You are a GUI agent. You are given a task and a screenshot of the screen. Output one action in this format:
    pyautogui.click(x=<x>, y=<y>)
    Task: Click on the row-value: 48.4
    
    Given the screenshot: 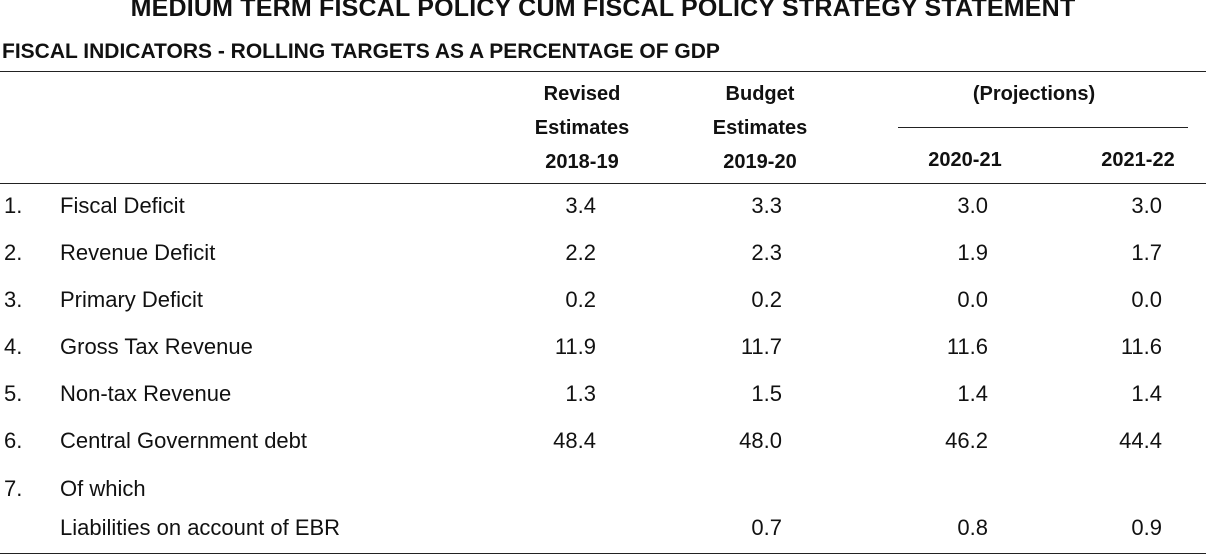 What is the action you would take?
    pyautogui.click(x=574, y=440)
    